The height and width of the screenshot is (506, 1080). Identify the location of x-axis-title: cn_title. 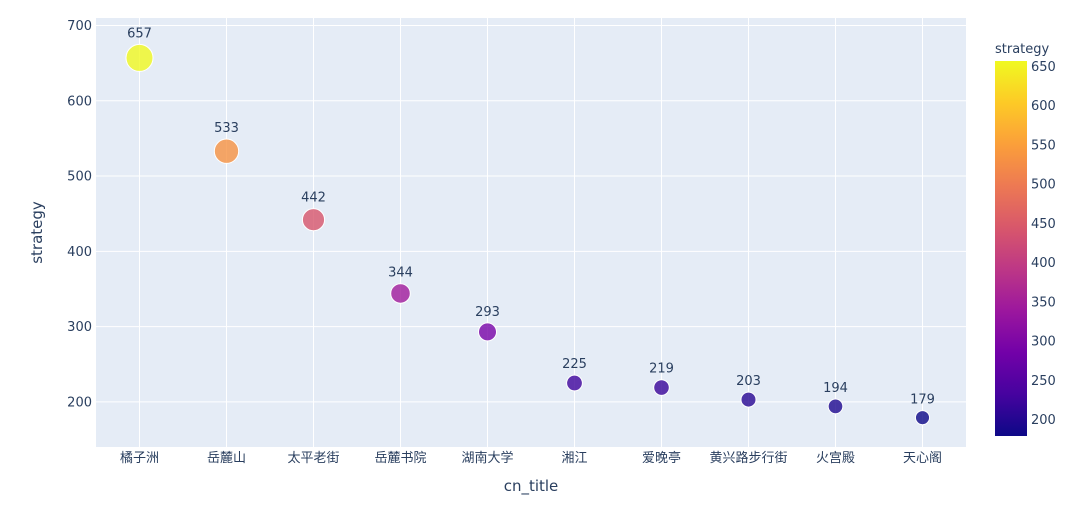
(531, 486).